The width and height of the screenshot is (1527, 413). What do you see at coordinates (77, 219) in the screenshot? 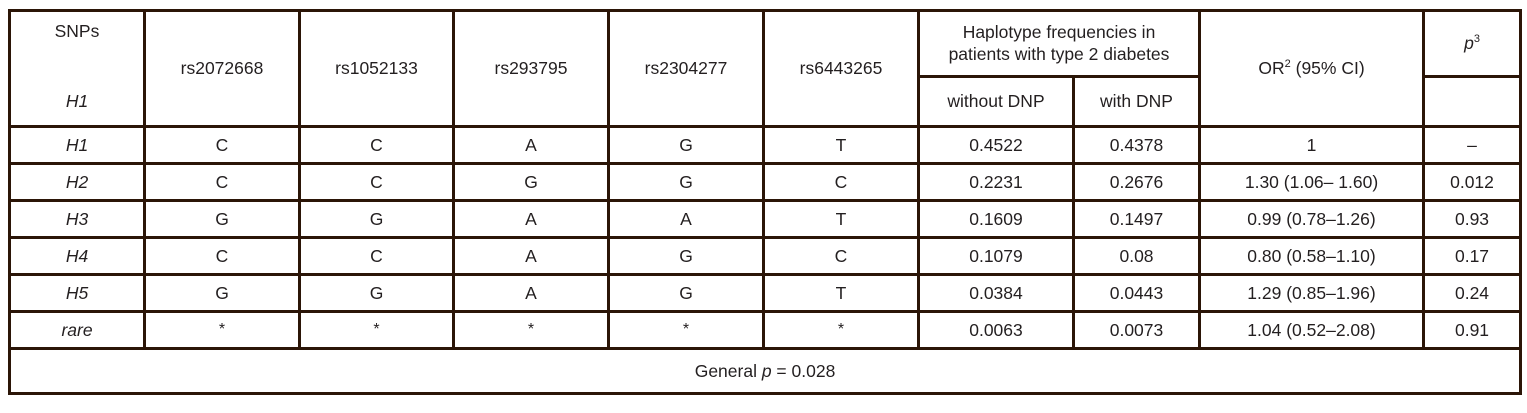
I see `haplotype-label-cell: H3` at bounding box center [77, 219].